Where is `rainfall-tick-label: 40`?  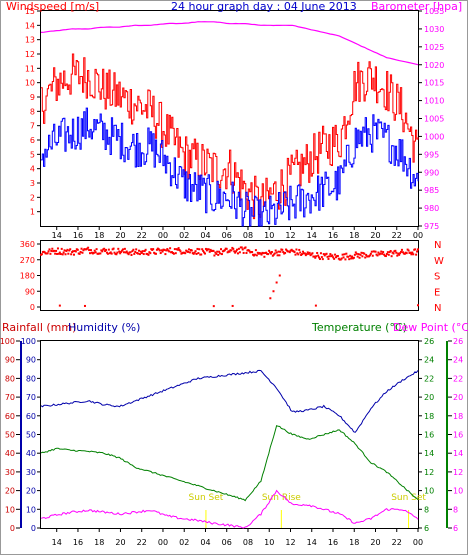 rainfall-tick-label: 40 is located at coordinates (10, 453).